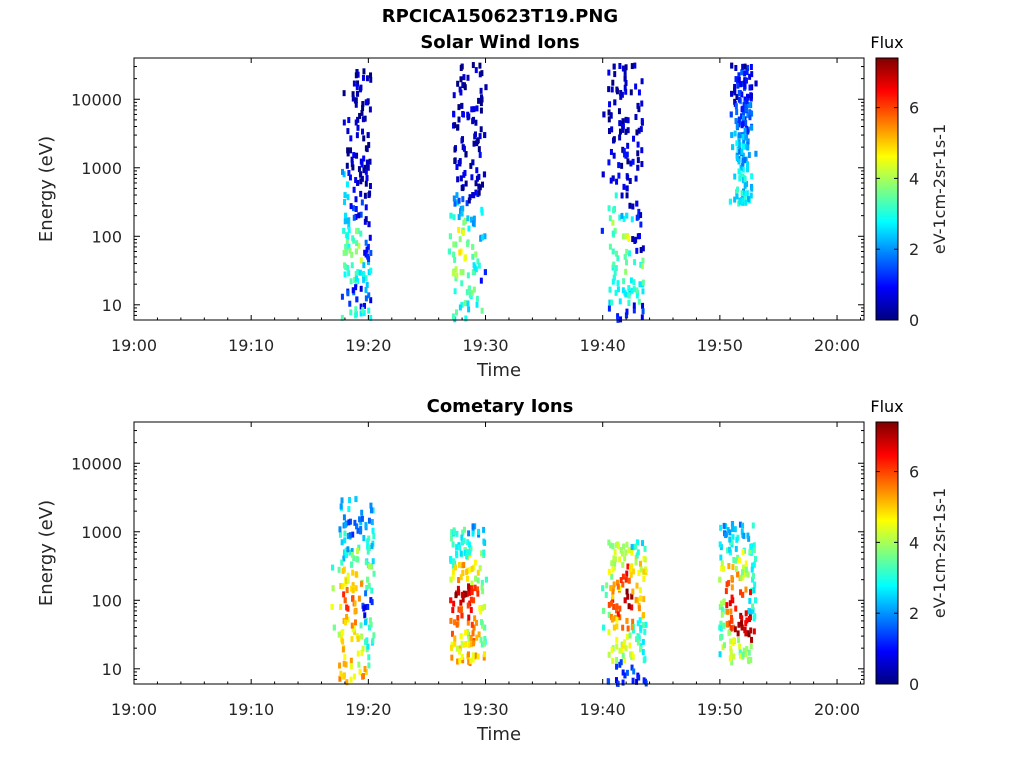 The width and height of the screenshot is (1024, 768). What do you see at coordinates (914, 613) in the screenshot?
I see `colorbar-tick-label: 2` at bounding box center [914, 613].